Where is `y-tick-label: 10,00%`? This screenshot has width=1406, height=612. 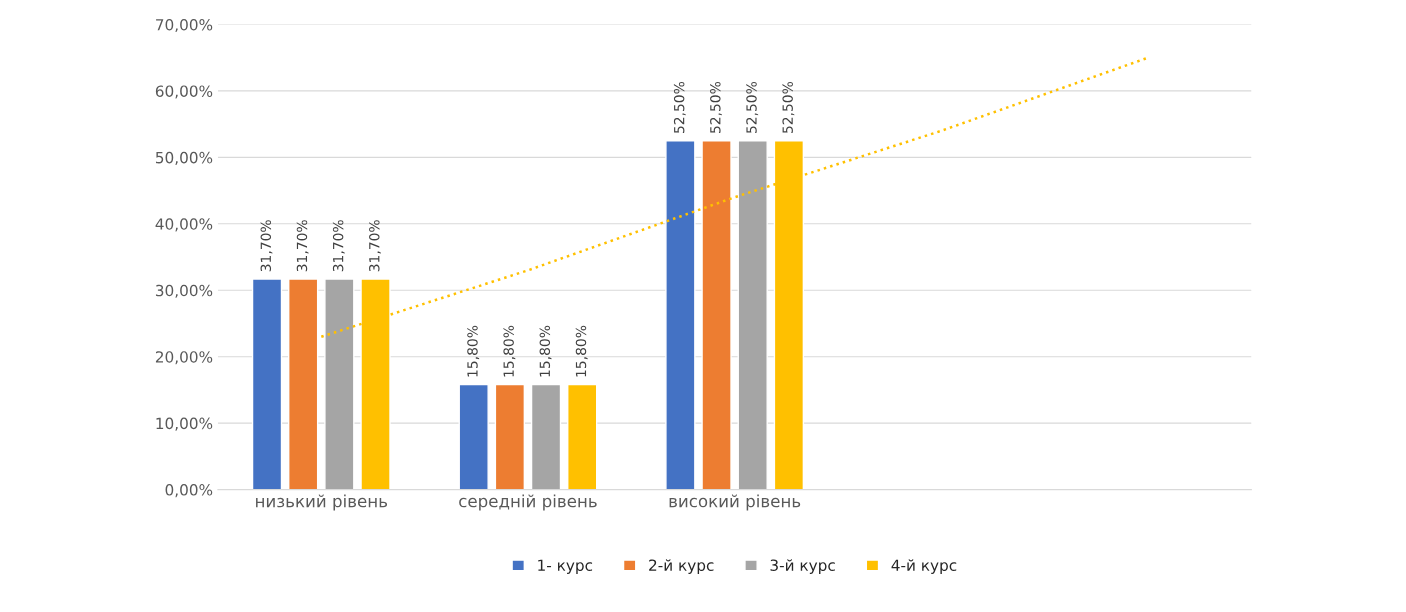 y-tick-label: 10,00% is located at coordinates (184, 424).